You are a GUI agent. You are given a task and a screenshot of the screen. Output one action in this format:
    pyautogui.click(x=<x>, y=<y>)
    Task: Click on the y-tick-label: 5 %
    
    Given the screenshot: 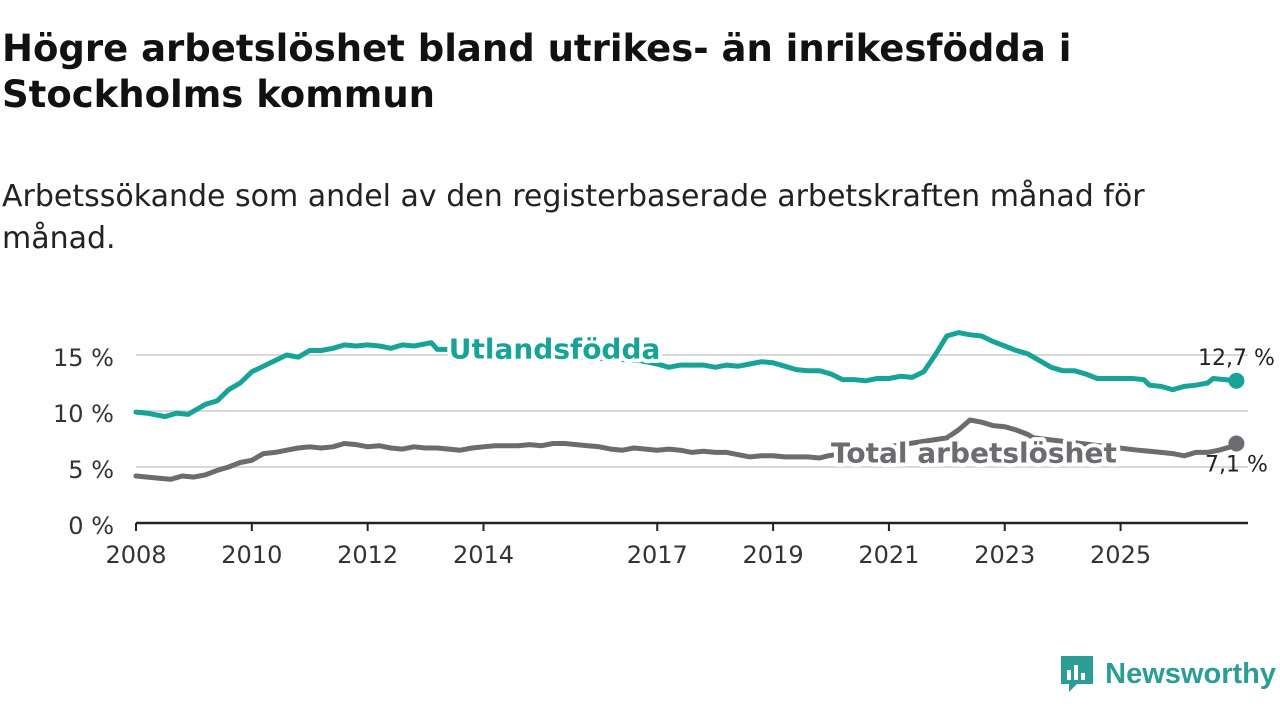 What is the action you would take?
    pyautogui.click(x=91, y=470)
    